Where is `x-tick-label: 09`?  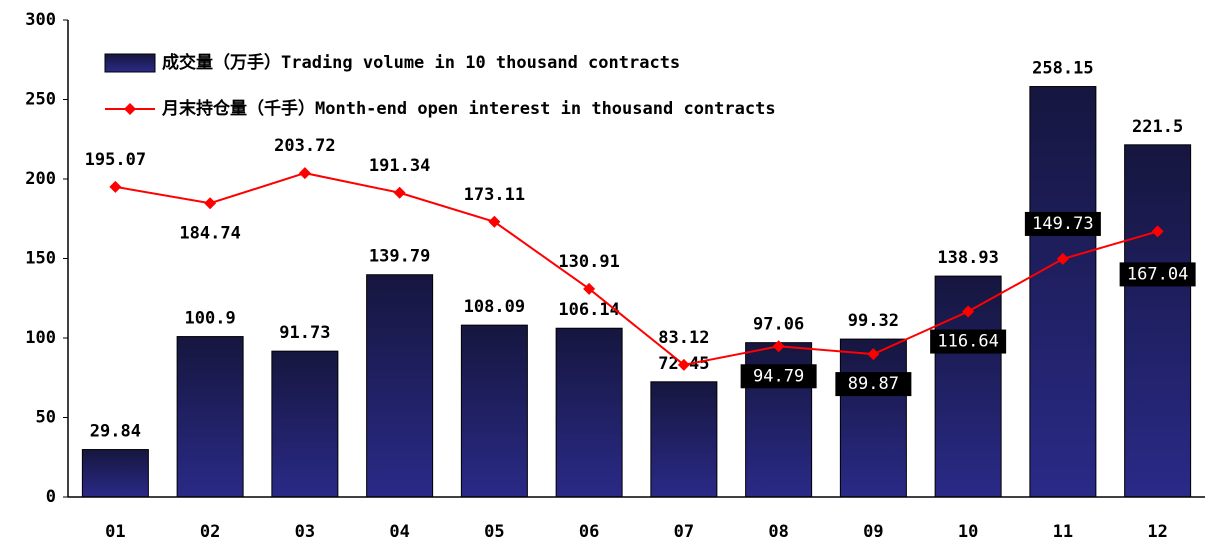 x-tick-label: 09 is located at coordinates (873, 532).